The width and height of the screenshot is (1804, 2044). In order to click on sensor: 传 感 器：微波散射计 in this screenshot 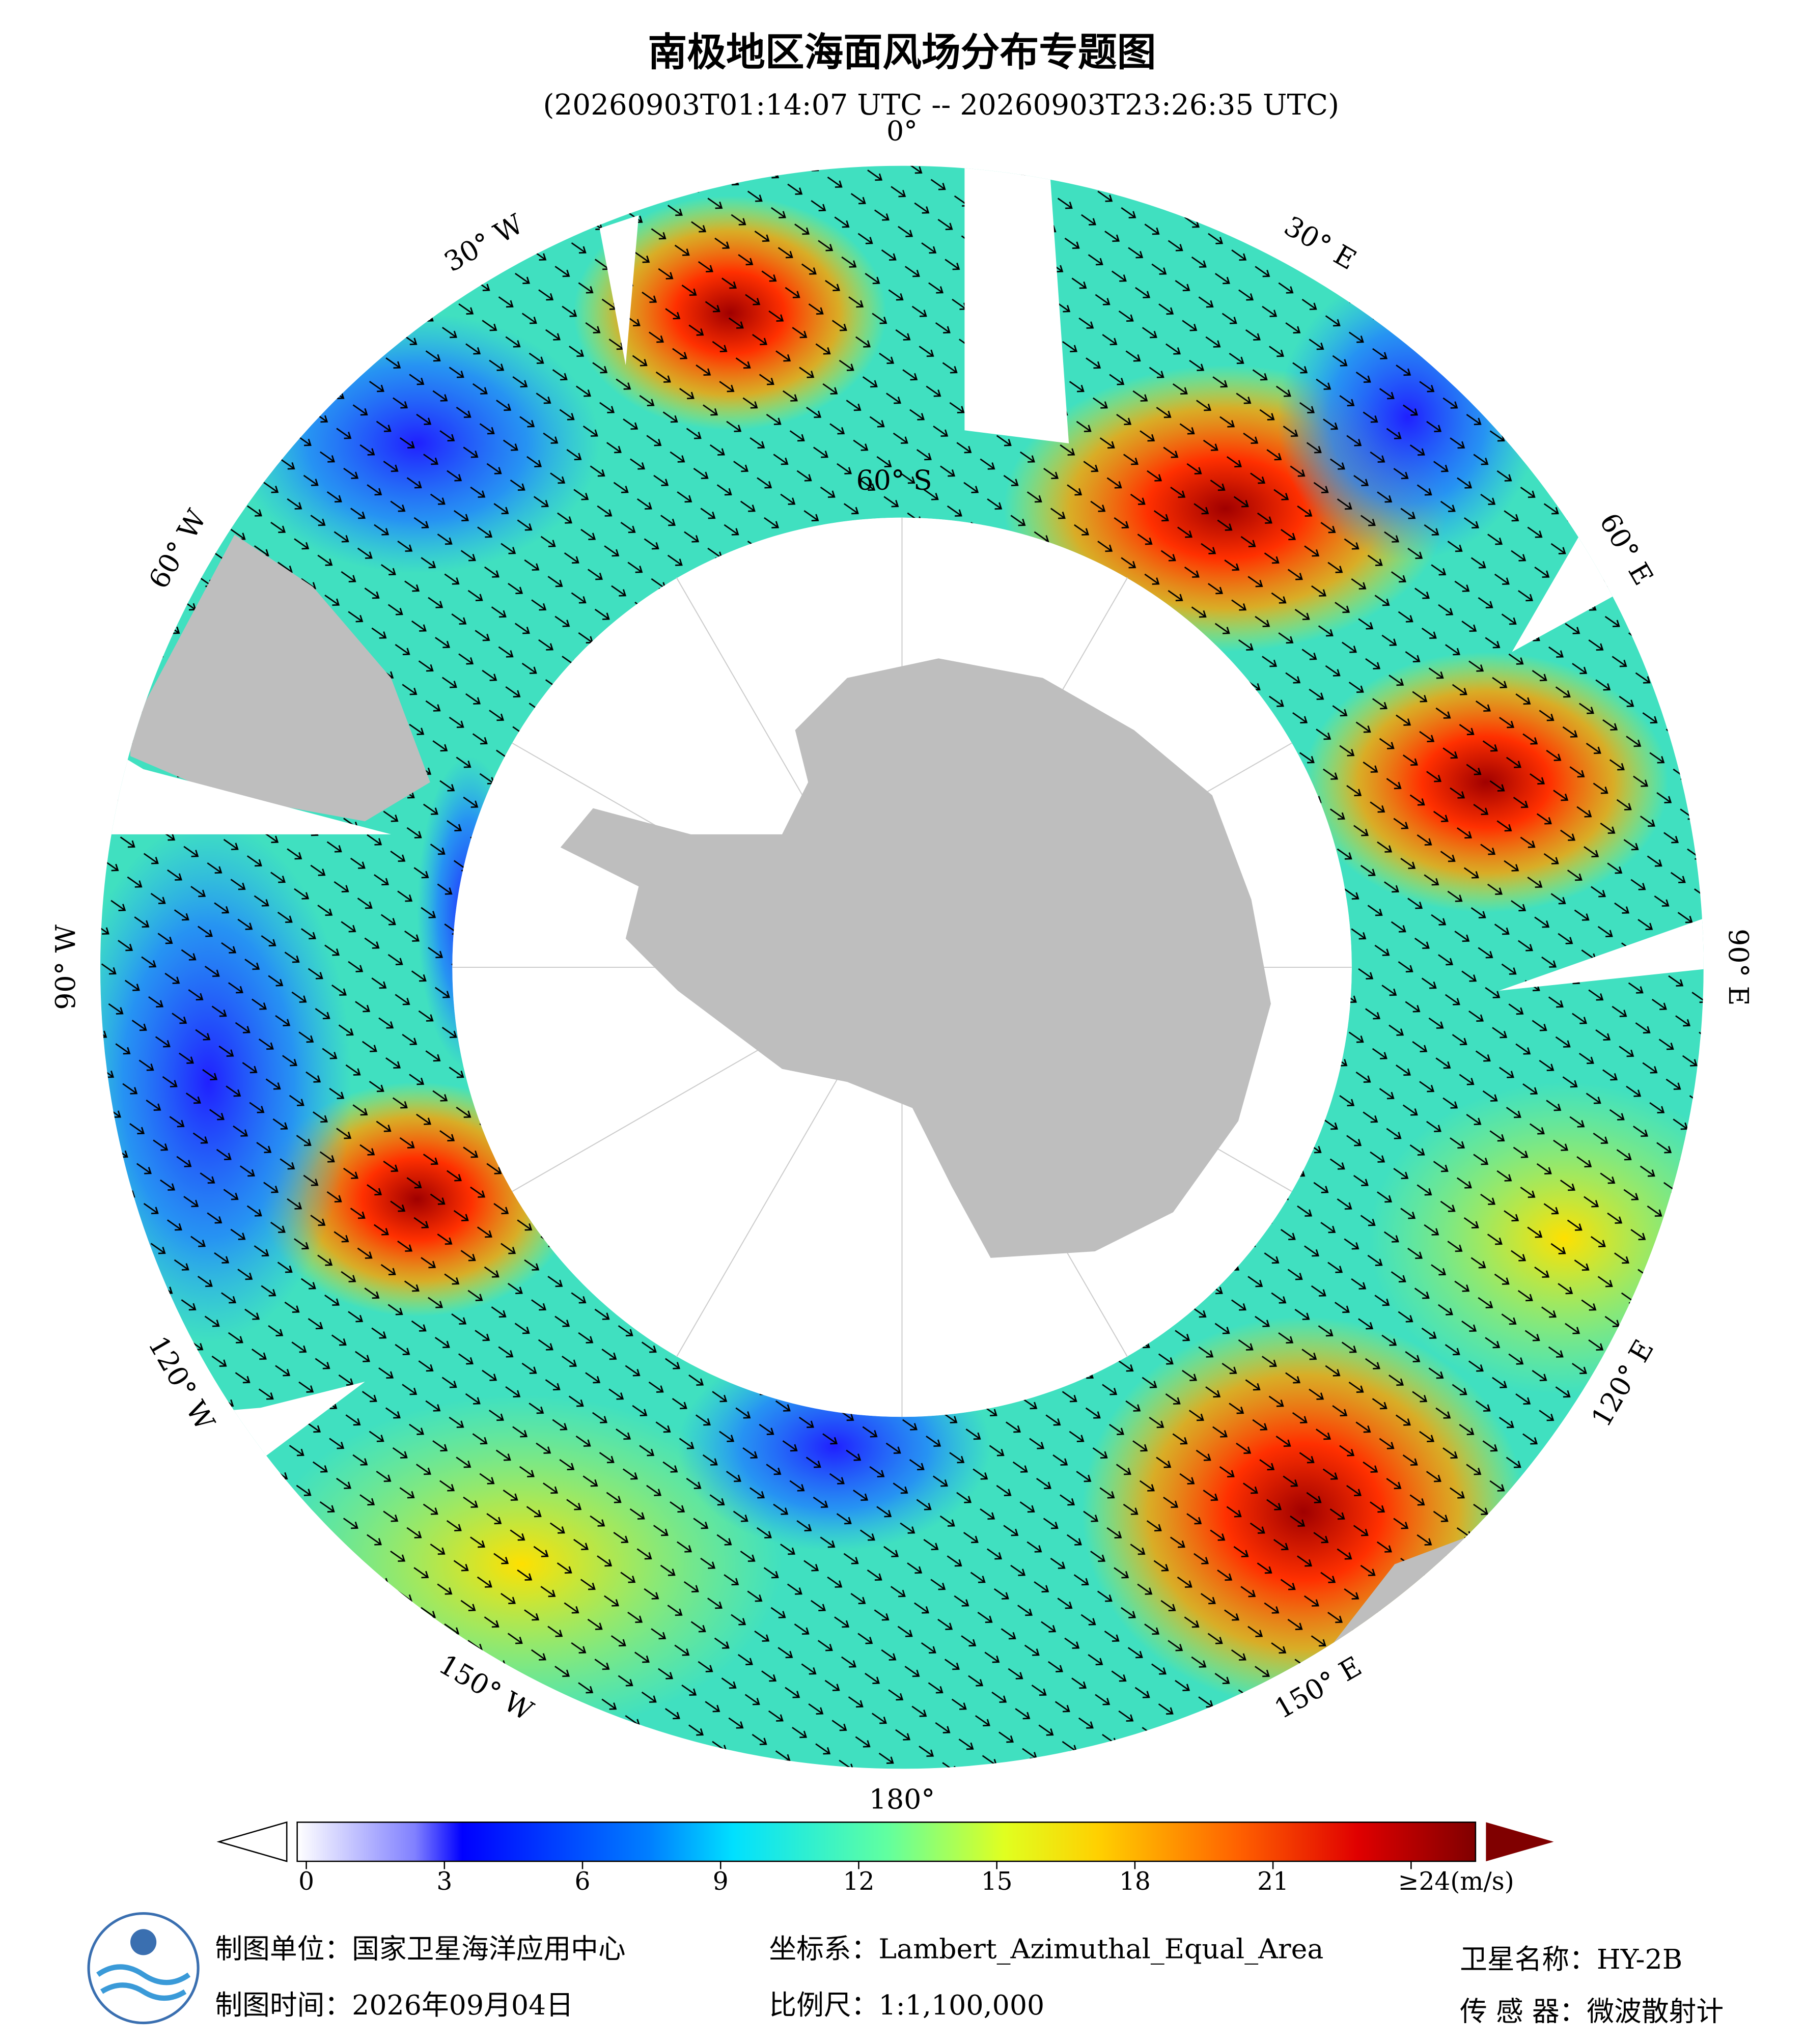, I will do `click(1592, 2012)`.